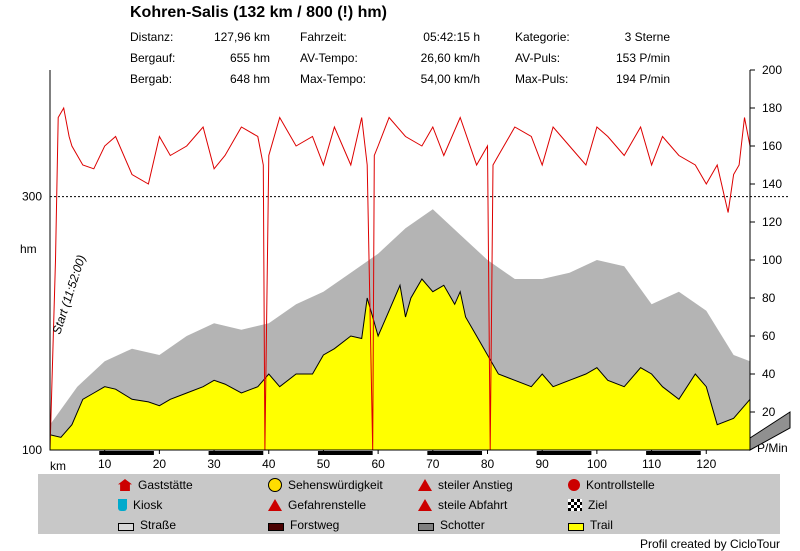 This screenshot has width=800, height=551. I want to click on legend-item: steiler Anstieg, so click(465, 485).